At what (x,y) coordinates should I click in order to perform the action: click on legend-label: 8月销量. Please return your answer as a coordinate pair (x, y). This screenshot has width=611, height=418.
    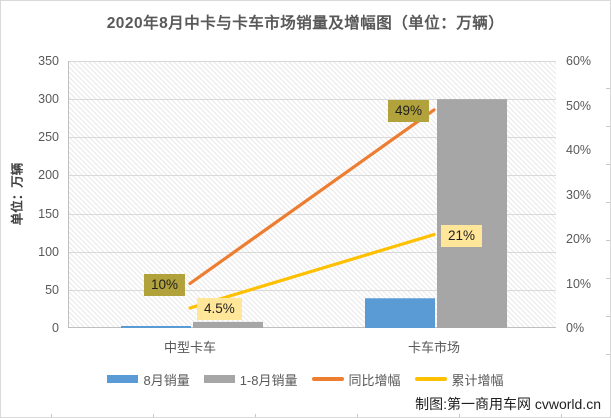
    Looking at the image, I should click on (166, 380).